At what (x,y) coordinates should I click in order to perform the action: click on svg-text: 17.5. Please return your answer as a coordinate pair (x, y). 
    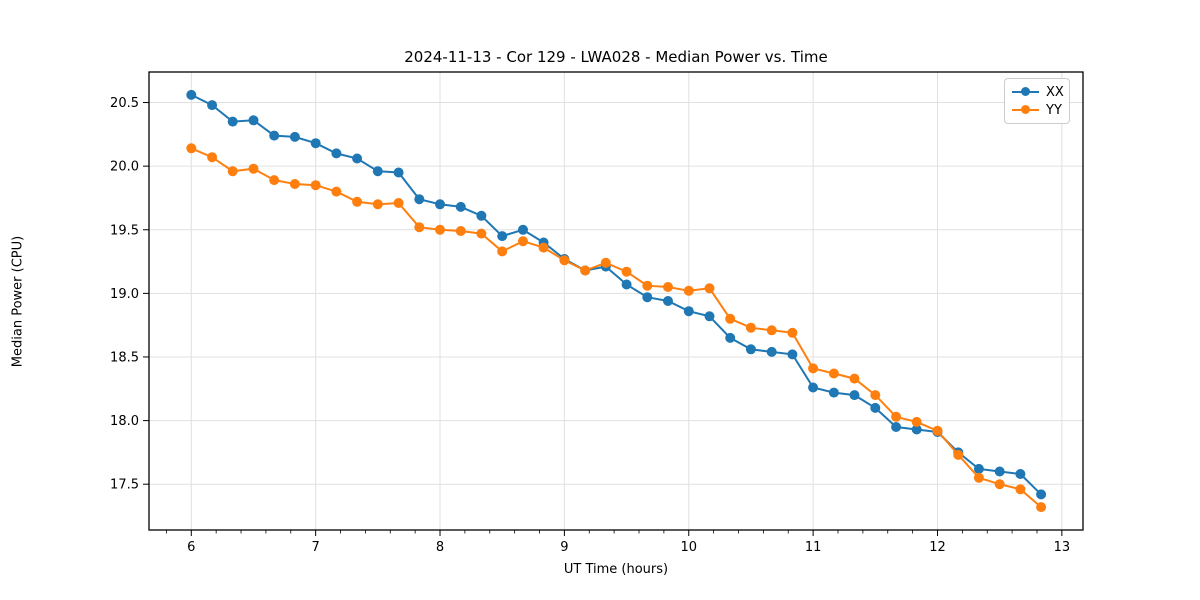
    Looking at the image, I should click on (124, 485).